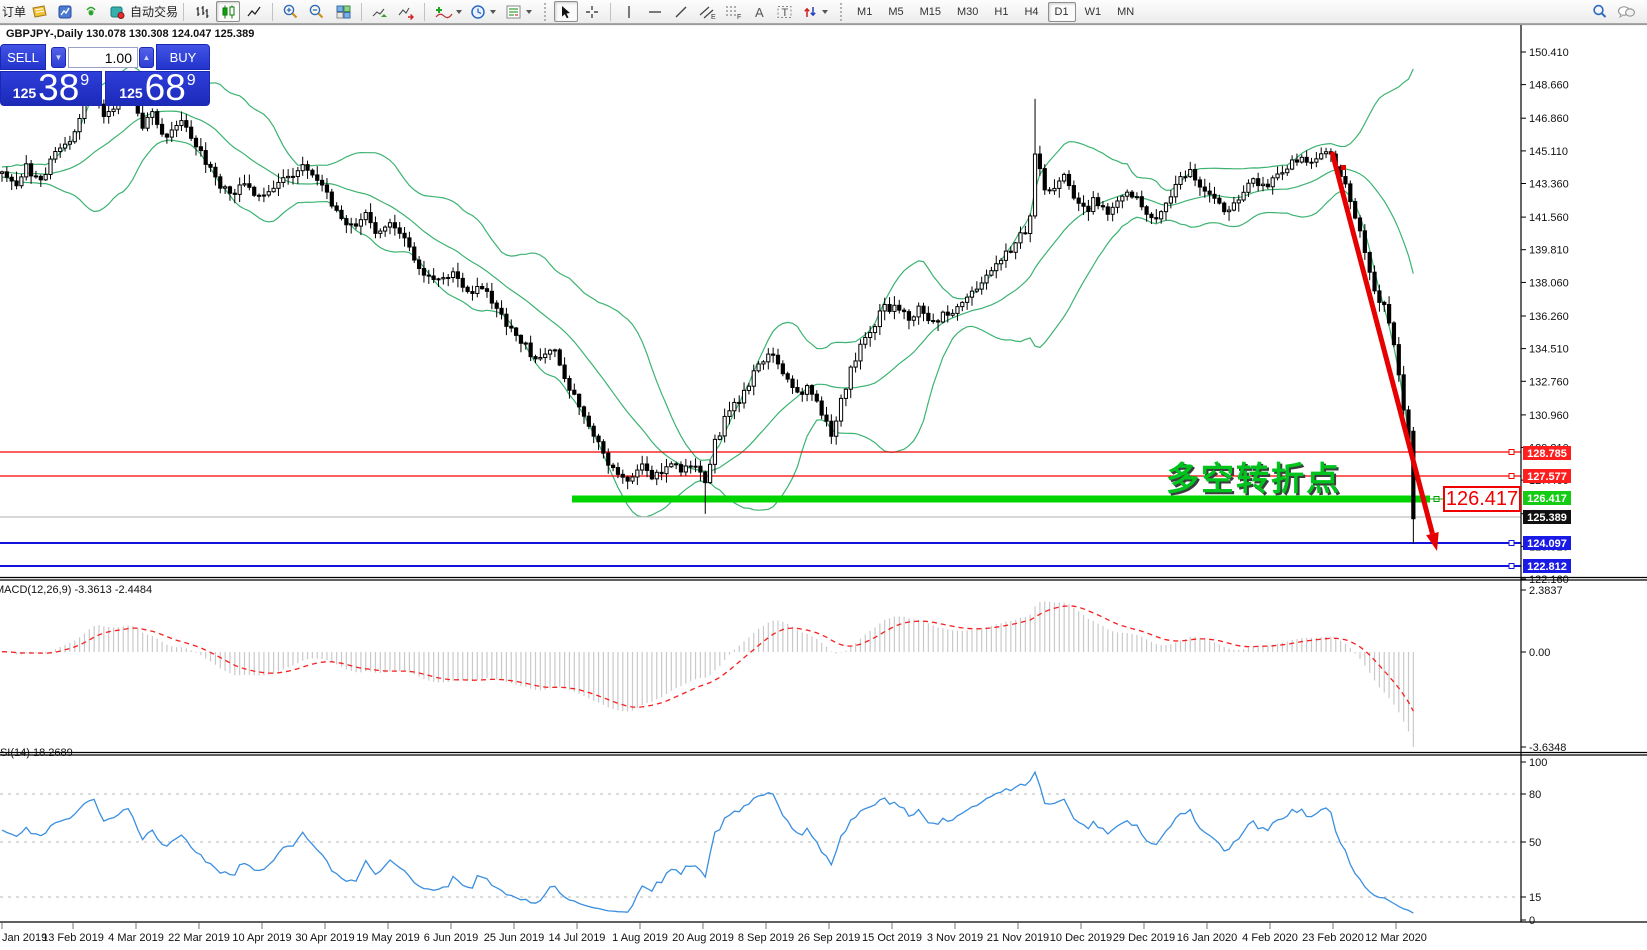 The width and height of the screenshot is (1647, 950). Describe the element at coordinates (681, 11) in the screenshot. I see `trendline-icon` at that location.